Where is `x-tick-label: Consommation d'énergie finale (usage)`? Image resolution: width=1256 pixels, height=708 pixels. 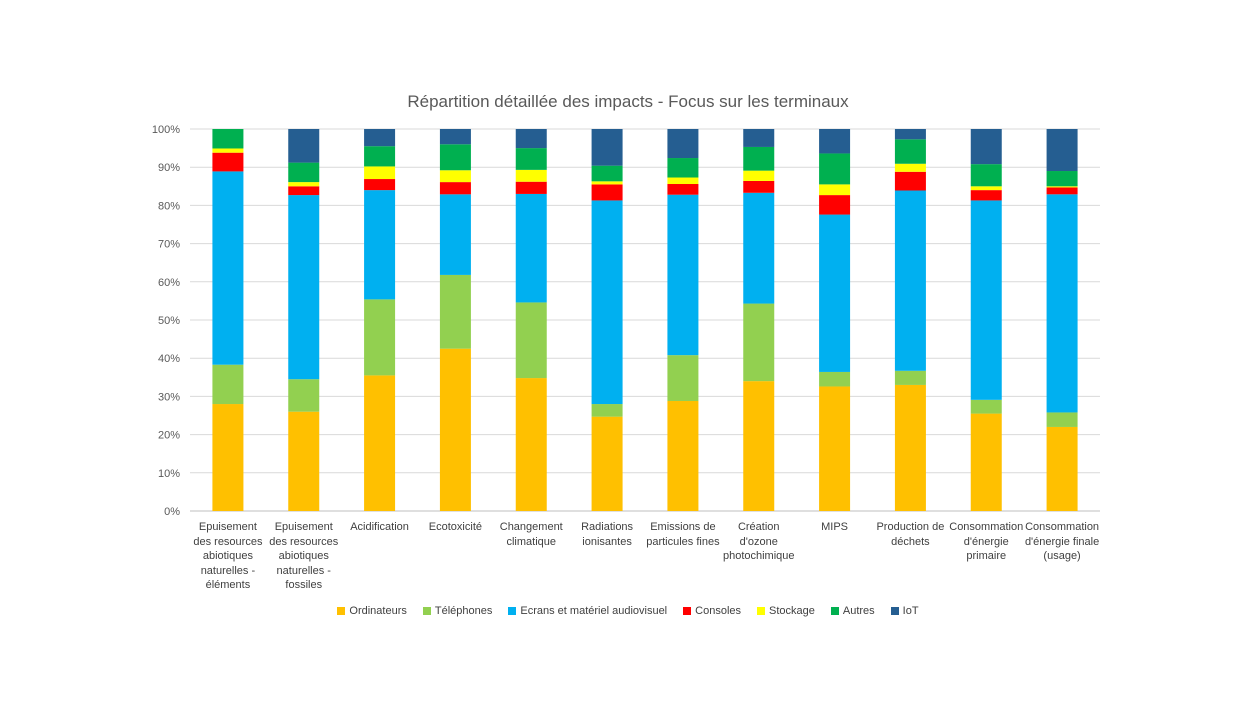
x-tick-label: Consommation d'énergie finale (usage) is located at coordinates (1062, 542).